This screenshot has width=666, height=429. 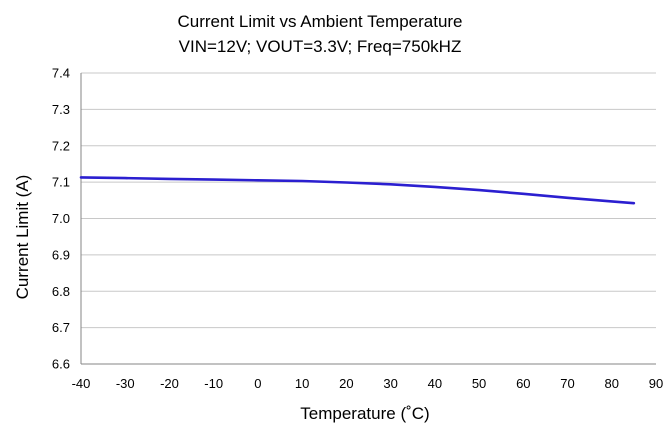 I want to click on x-tick-label: 80, so click(x=612, y=383).